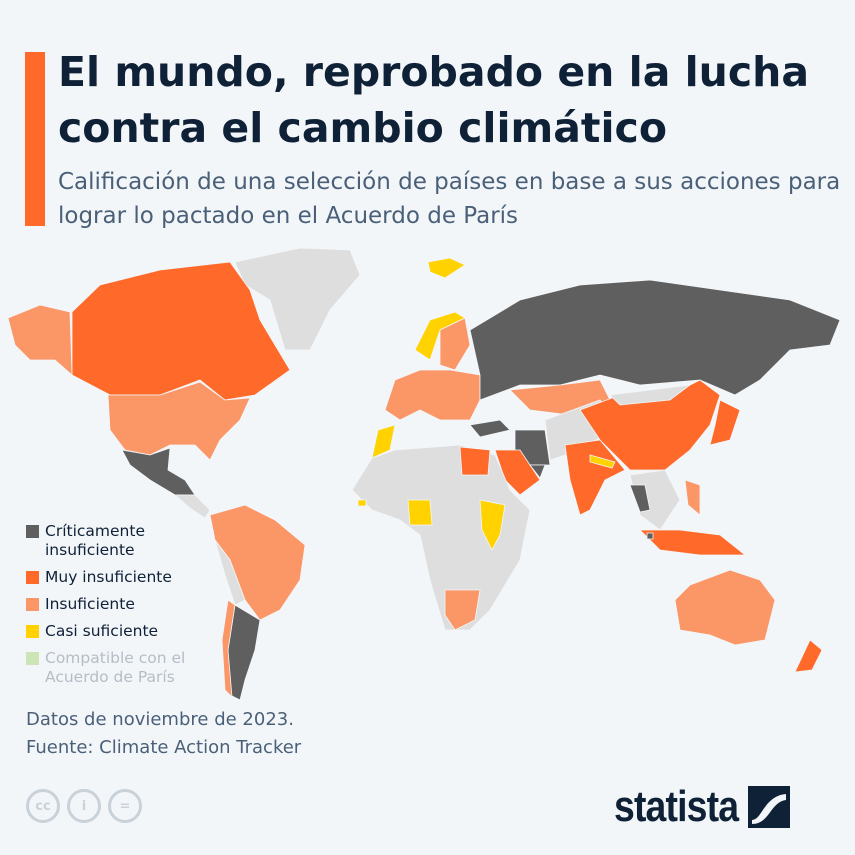  I want to click on country-chile, so click(228, 649).